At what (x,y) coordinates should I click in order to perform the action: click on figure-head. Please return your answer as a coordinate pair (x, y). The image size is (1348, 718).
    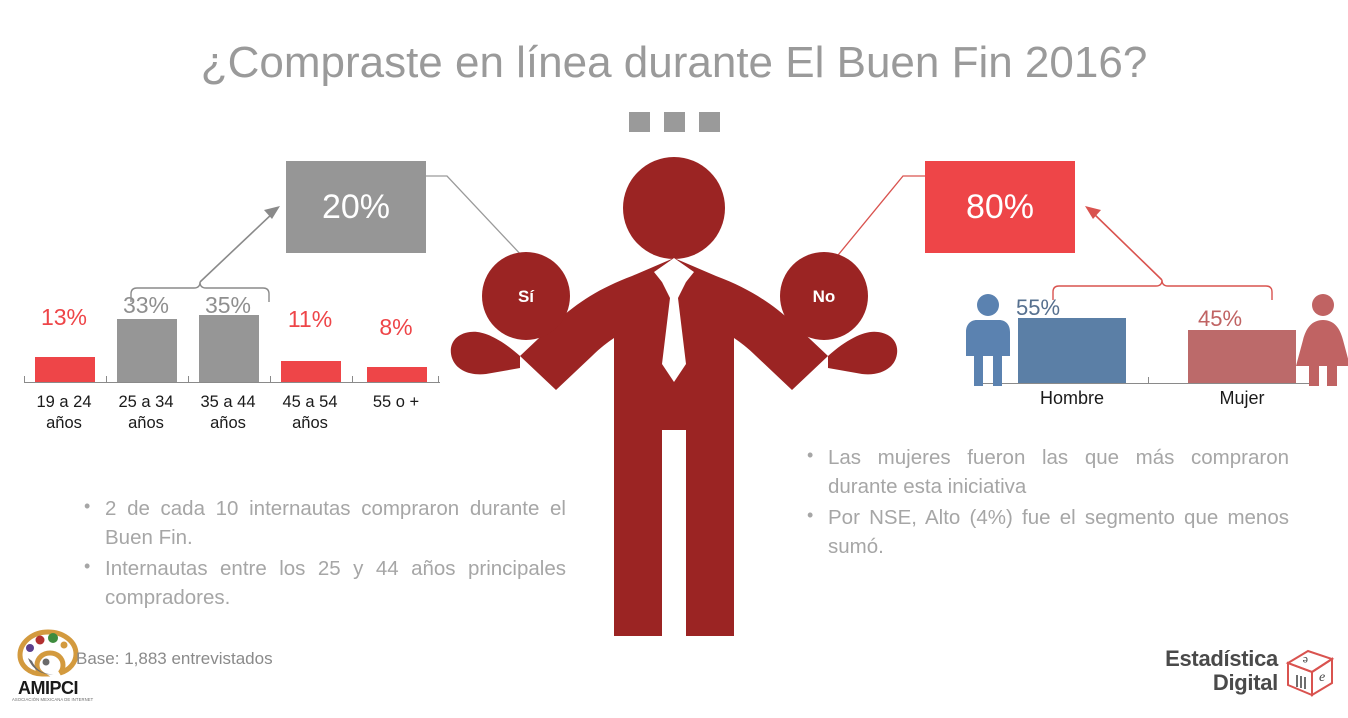
    Looking at the image, I should click on (674, 208).